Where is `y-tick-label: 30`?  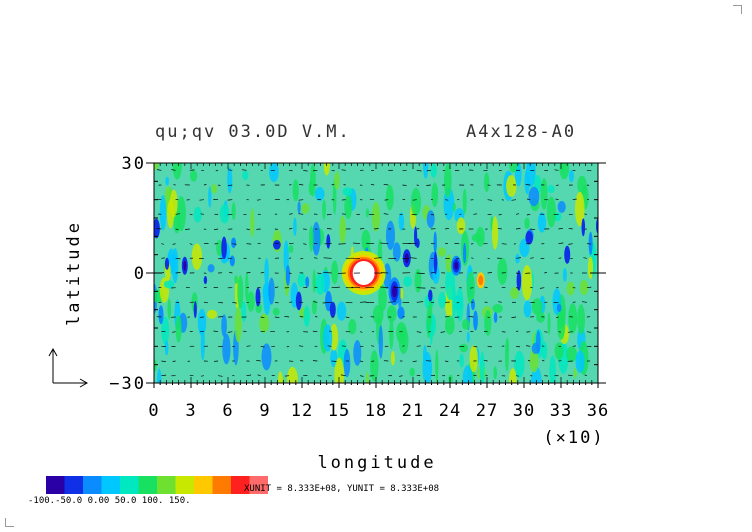
y-tick-label: 30 is located at coordinates (134, 164).